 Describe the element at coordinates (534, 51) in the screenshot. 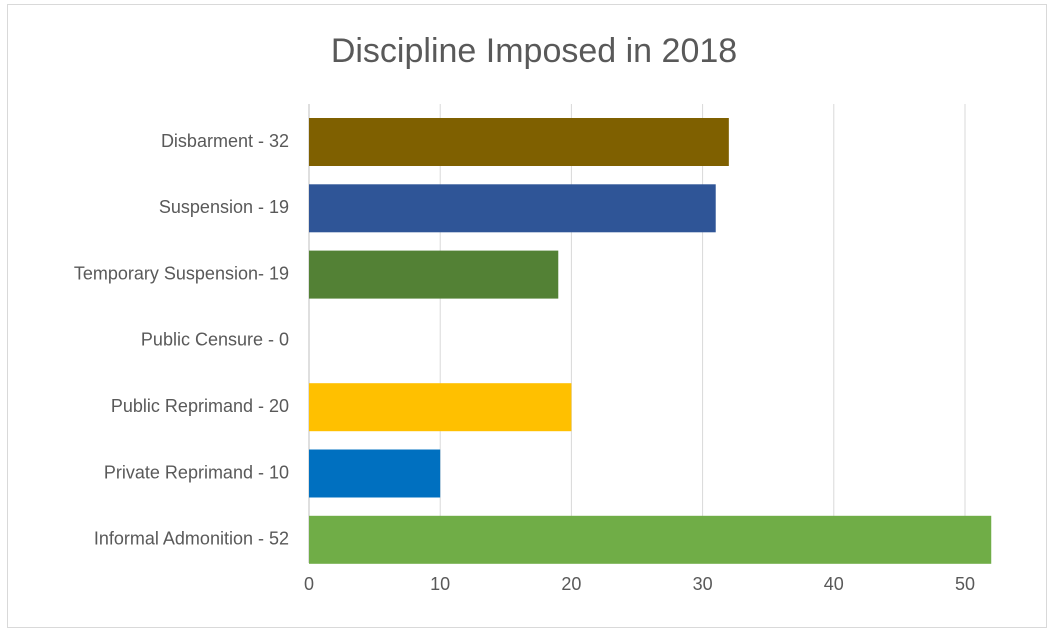

I see `chart-title: Discipline Imposed in 2018` at that location.